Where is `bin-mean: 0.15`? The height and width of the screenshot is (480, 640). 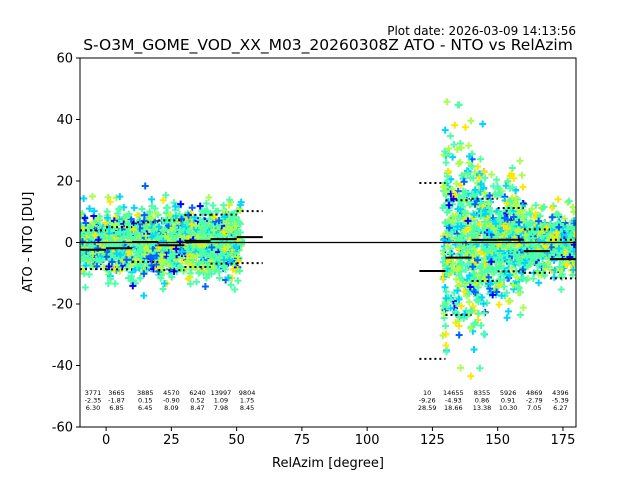 bin-mean: 0.15 is located at coordinates (145, 401).